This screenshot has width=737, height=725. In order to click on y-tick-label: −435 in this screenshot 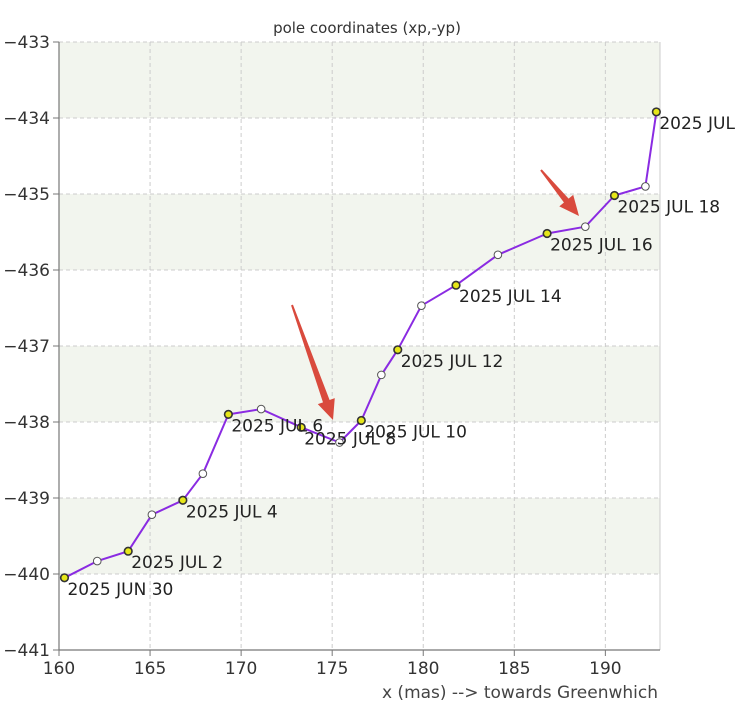, I will do `click(26, 195)`.